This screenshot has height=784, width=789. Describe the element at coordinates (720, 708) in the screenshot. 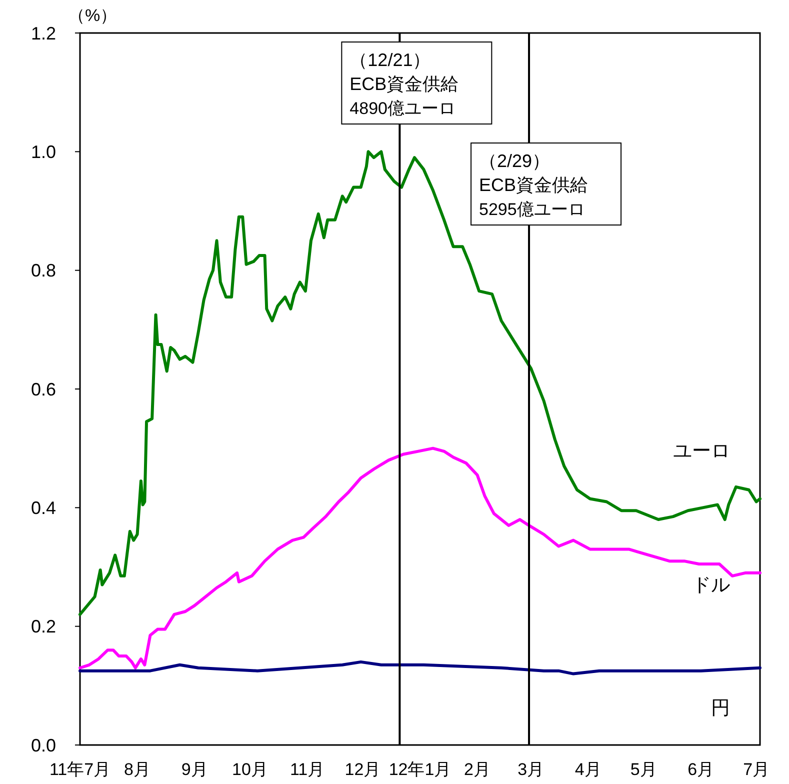

I see `series-label: 円` at that location.